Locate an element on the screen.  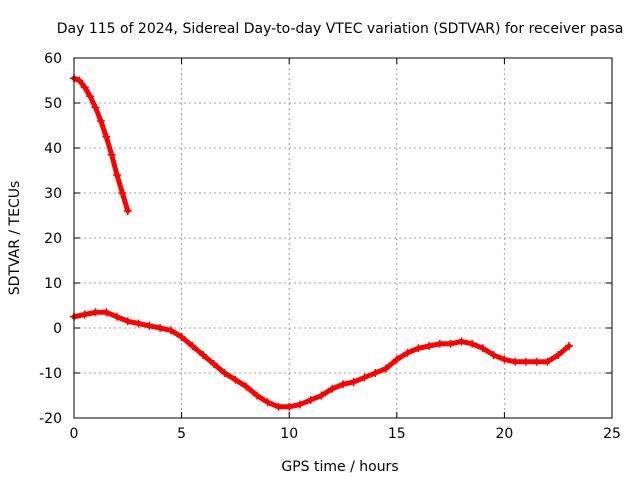
y-axis-label: SDTVAR / TECUs is located at coordinates (15, 238).